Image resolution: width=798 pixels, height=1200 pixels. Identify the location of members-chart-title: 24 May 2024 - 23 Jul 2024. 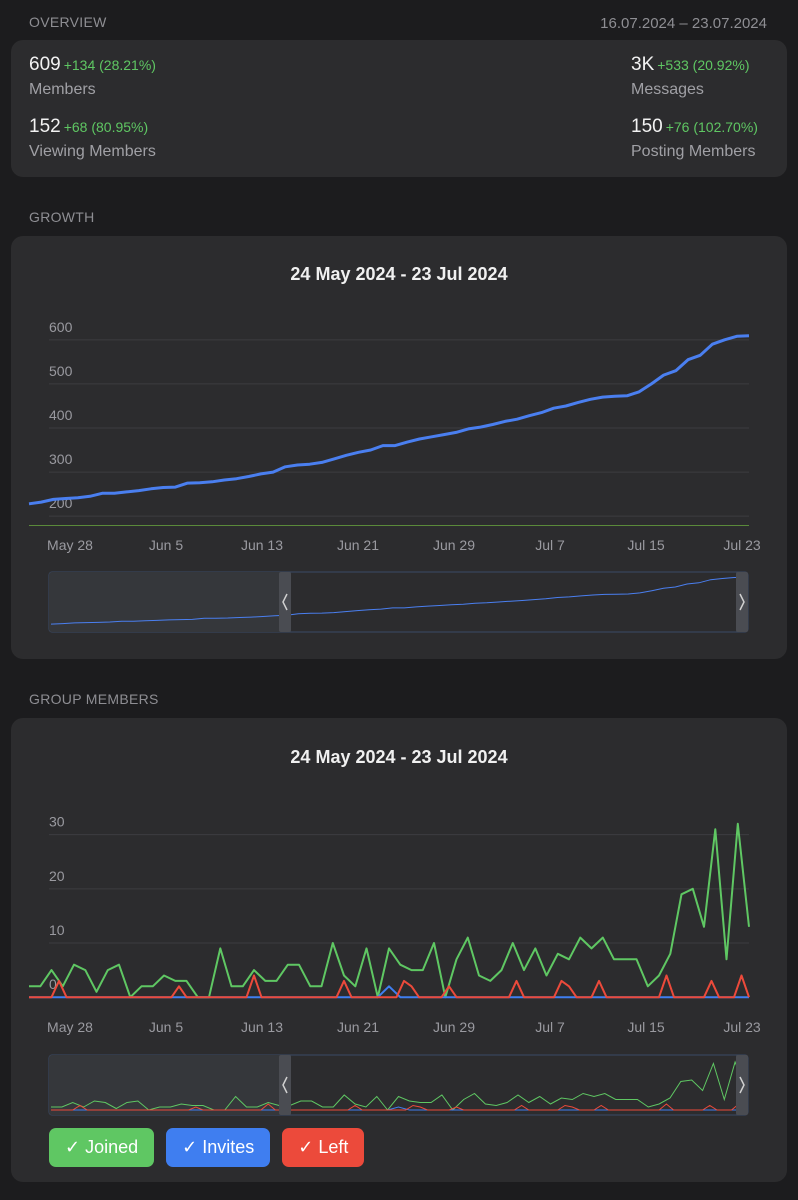
(399, 757).